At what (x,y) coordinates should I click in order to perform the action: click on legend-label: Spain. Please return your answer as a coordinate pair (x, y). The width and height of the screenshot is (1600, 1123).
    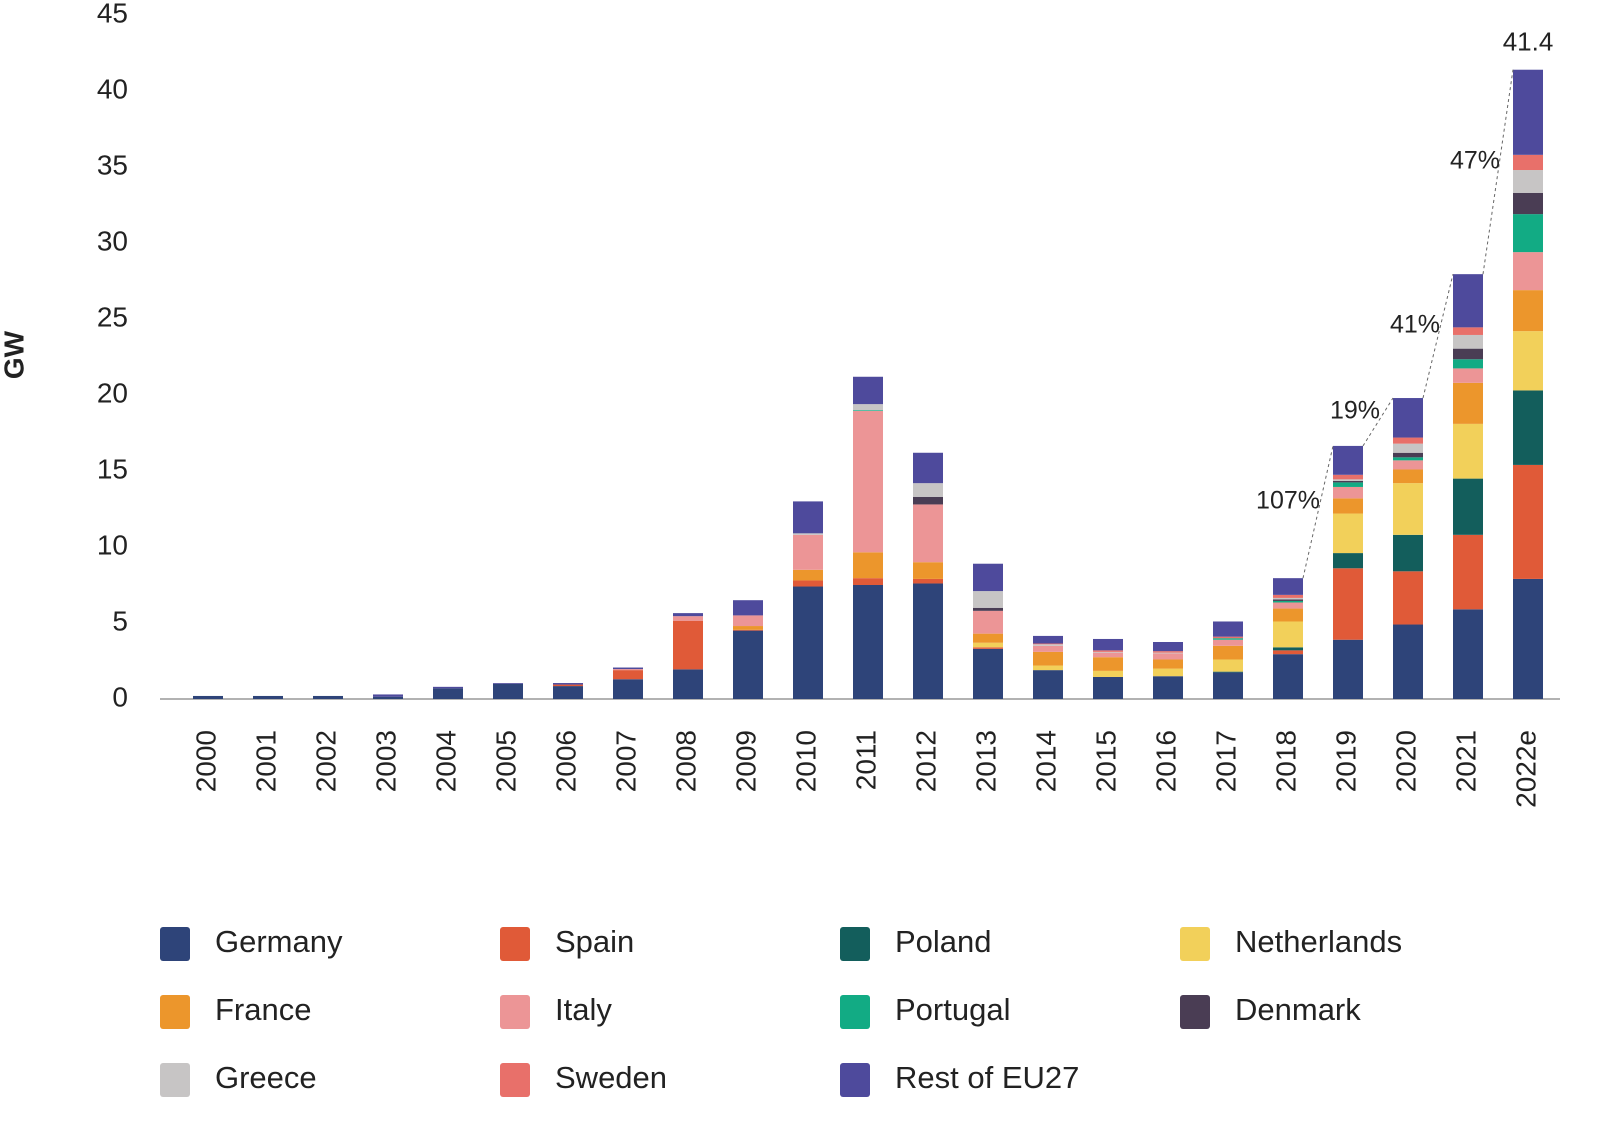
    Looking at the image, I should click on (594, 941).